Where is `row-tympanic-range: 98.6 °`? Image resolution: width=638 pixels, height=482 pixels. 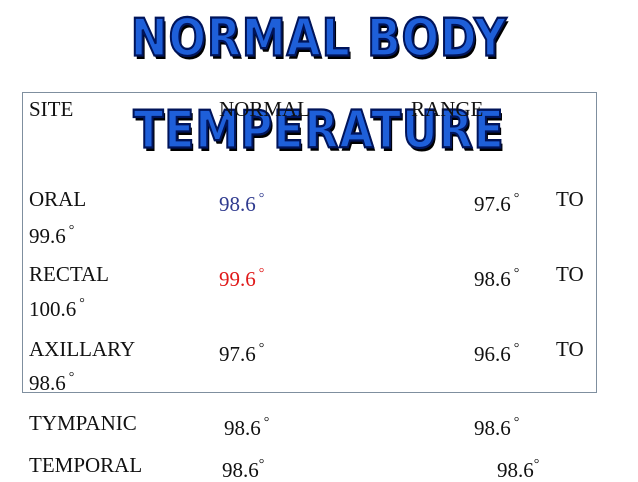
row-tympanic-range: 98.6 ° is located at coordinates (497, 427).